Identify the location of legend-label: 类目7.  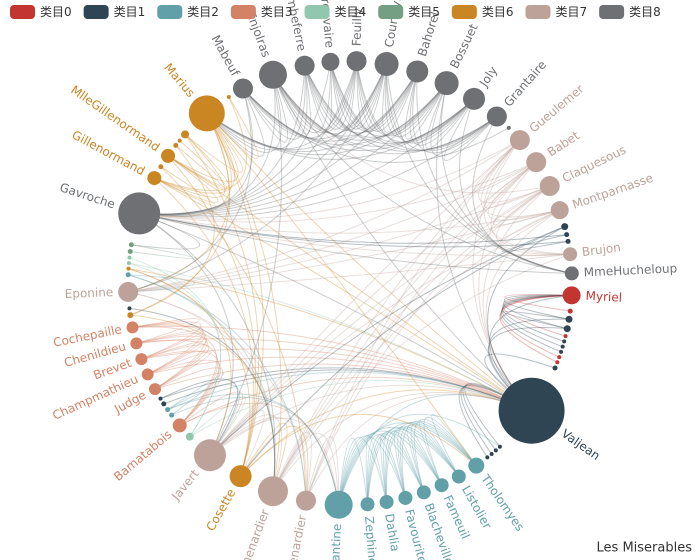
(571, 12).